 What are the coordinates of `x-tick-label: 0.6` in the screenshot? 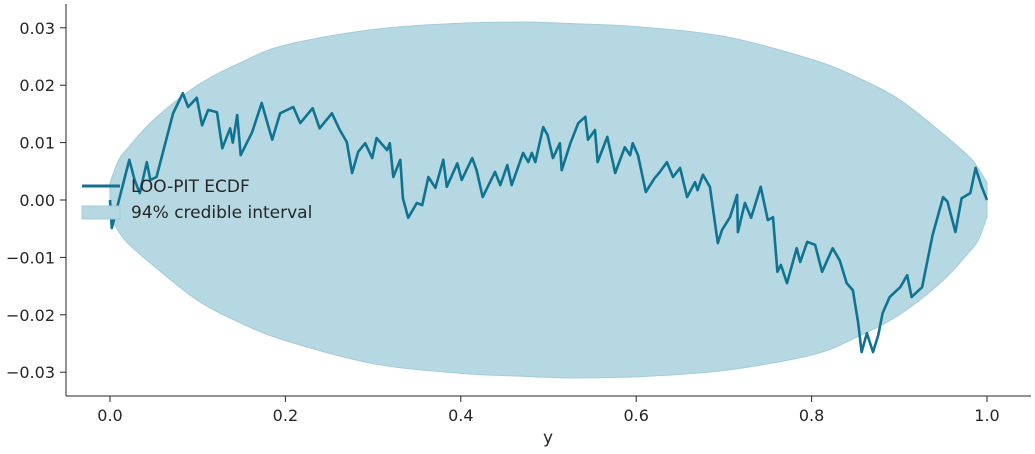 It's located at (635, 415).